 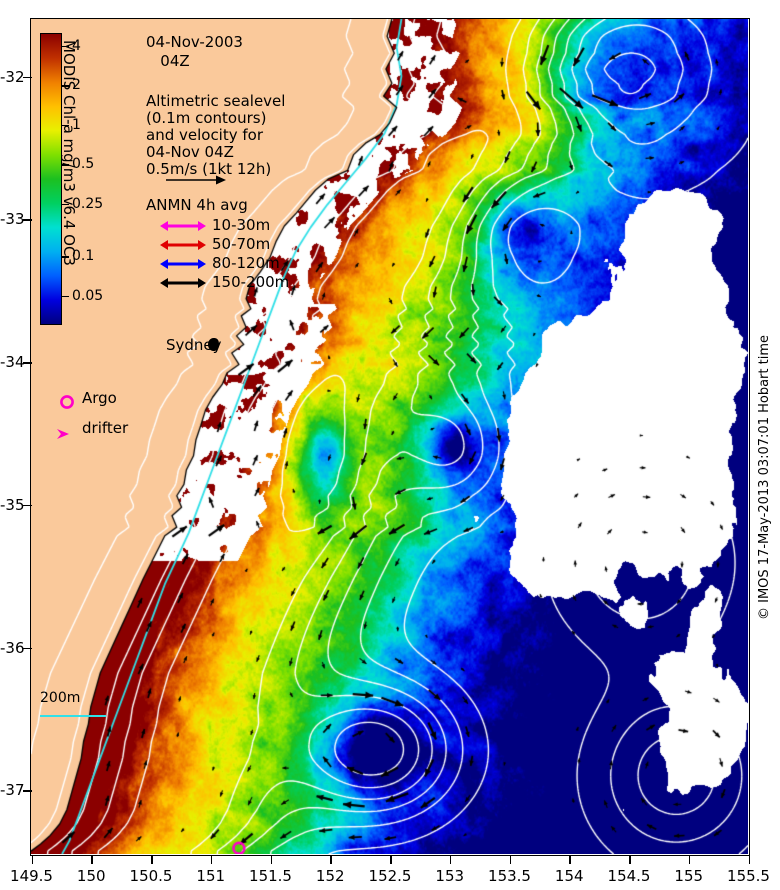 I want to click on drifter-legend-item: drifter, so click(x=92, y=433).